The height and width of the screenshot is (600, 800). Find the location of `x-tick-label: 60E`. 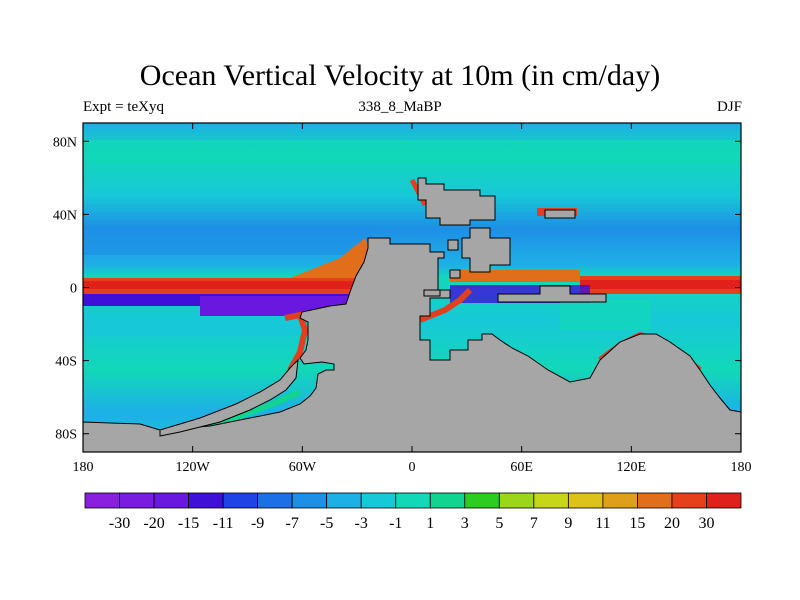

x-tick-label: 60E is located at coordinates (521, 467).